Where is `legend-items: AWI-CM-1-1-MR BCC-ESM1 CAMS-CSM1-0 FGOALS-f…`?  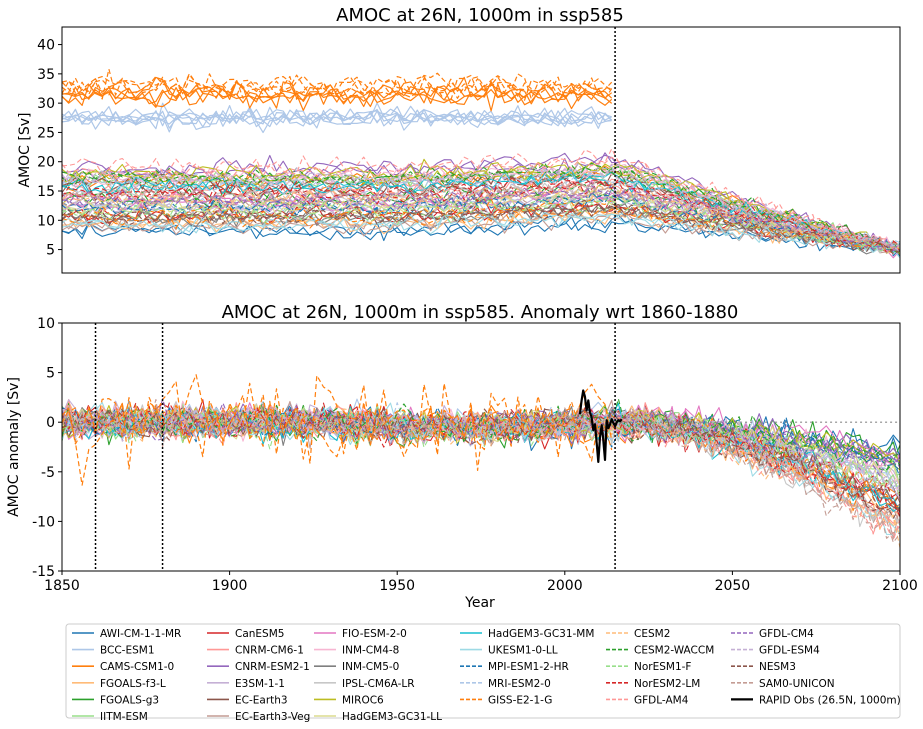
legend-items: AWI-CM-1-1-MR BCC-ESM1 CAMS-CSM1-0 FGOALS-f… is located at coordinates (486, 675).